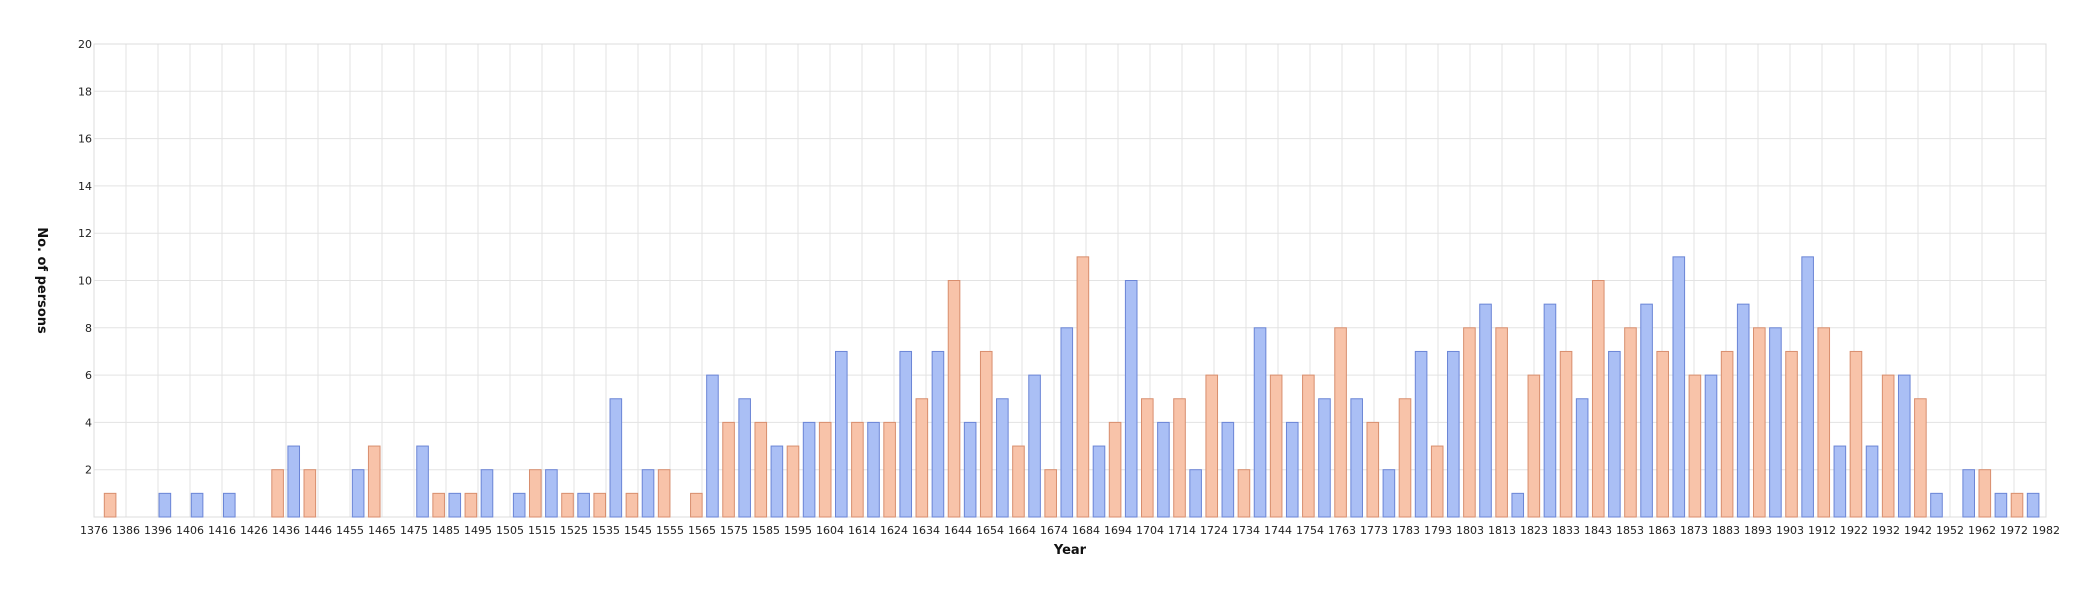  Describe the element at coordinates (126, 530) in the screenshot. I see `x-tick-label: 1386` at that location.